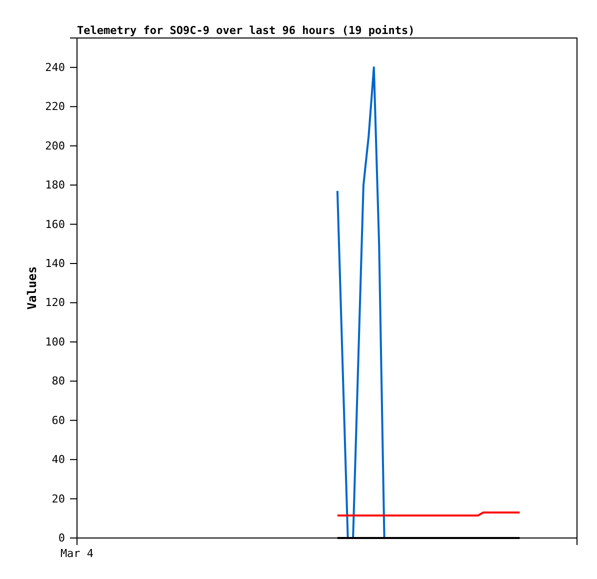 This screenshot has width=597, height=579. What do you see at coordinates (58, 459) in the screenshot?
I see `y-tick-label: 40` at bounding box center [58, 459].